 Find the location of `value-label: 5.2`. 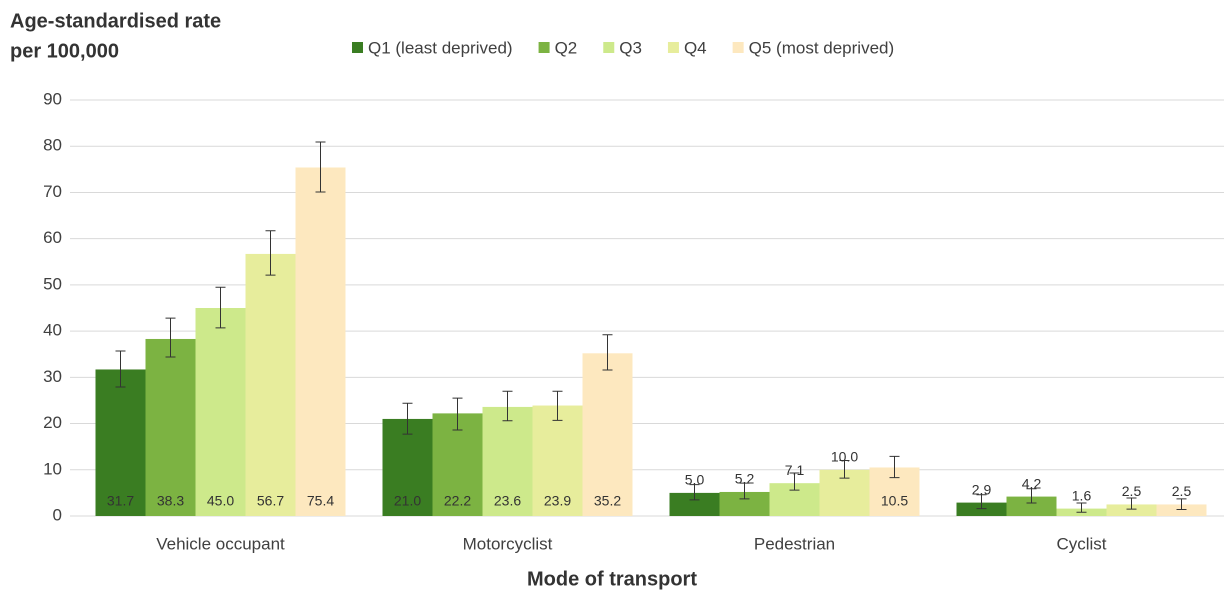

value-label: 5.2 is located at coordinates (745, 479).